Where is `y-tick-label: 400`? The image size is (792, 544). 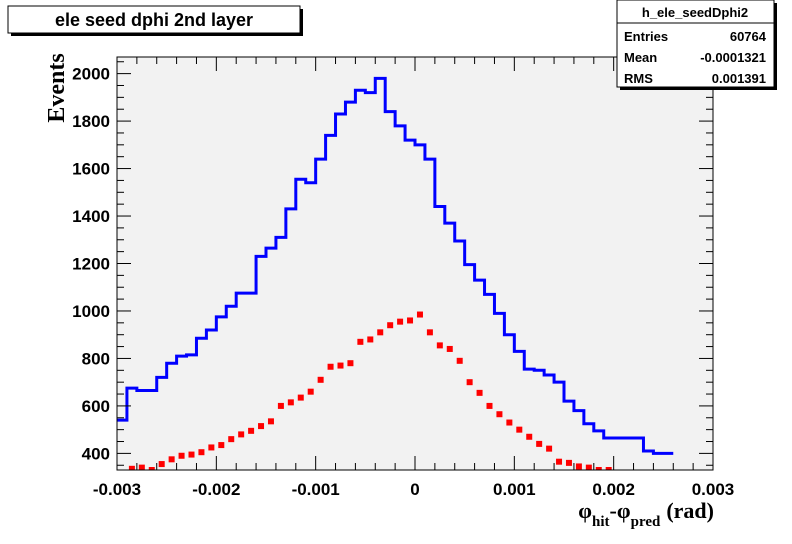 y-tick-label: 400 is located at coordinates (96, 453).